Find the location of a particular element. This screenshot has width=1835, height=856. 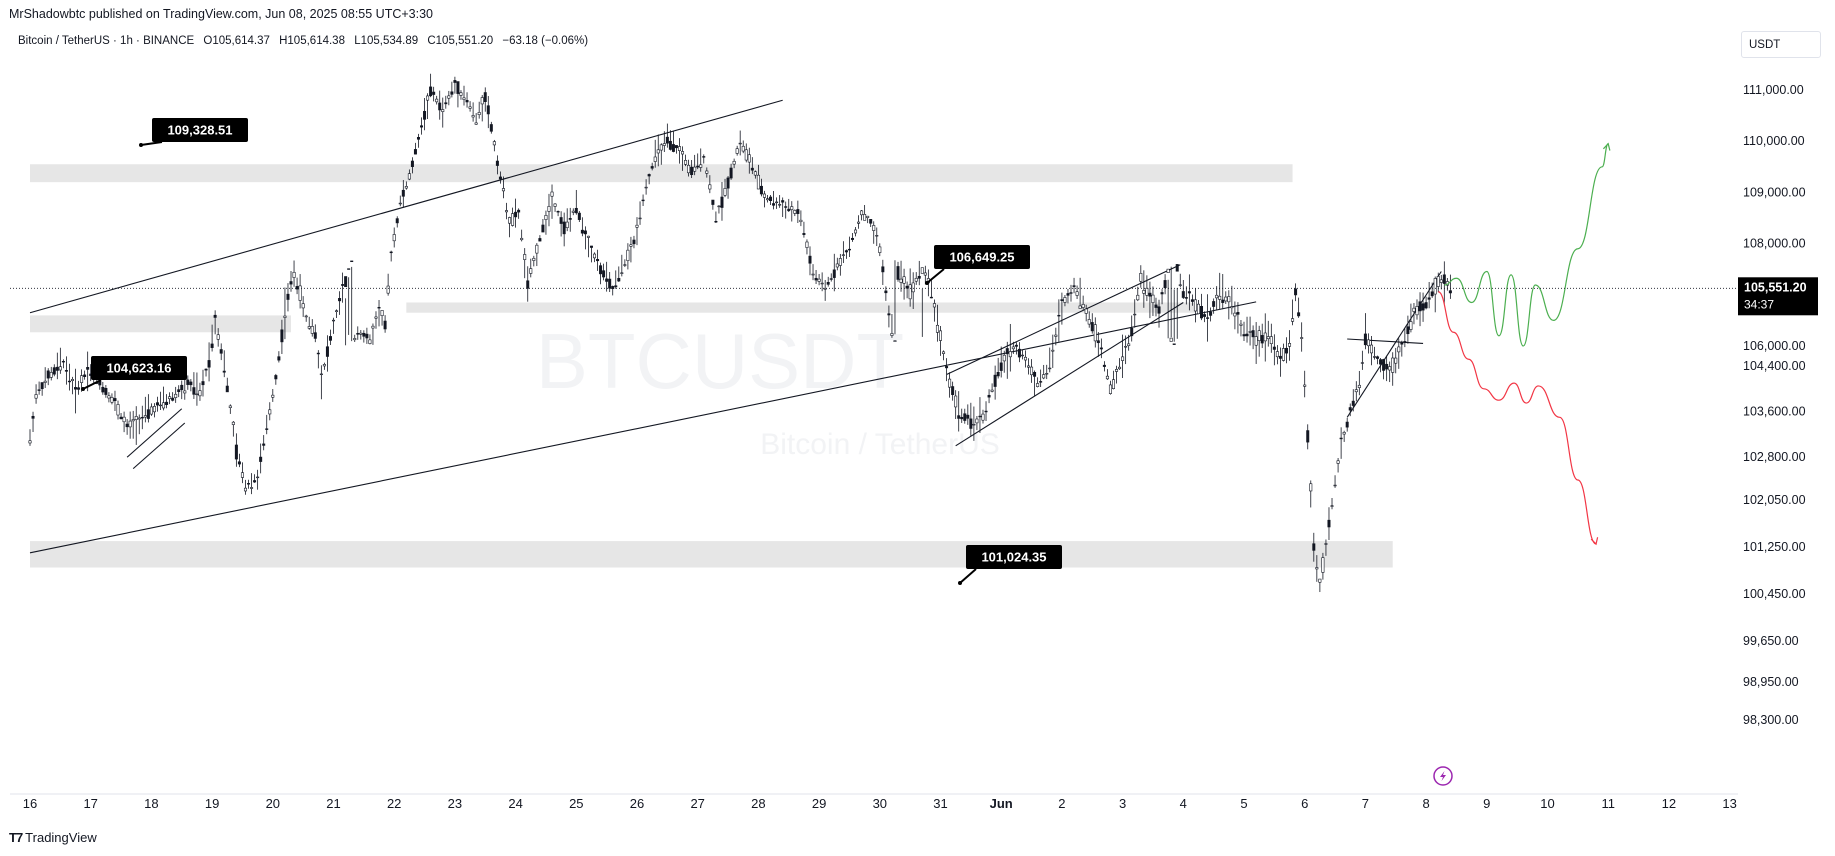

zone-label-2: 104,623.16 is located at coordinates (134, 373).